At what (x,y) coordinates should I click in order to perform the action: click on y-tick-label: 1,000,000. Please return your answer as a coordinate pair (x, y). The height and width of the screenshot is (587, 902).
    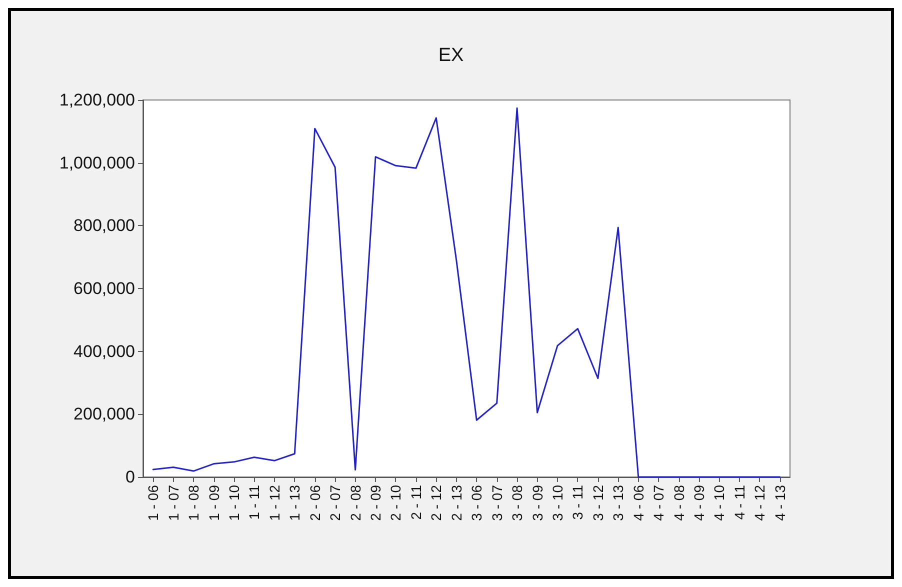
    Looking at the image, I should click on (97, 162).